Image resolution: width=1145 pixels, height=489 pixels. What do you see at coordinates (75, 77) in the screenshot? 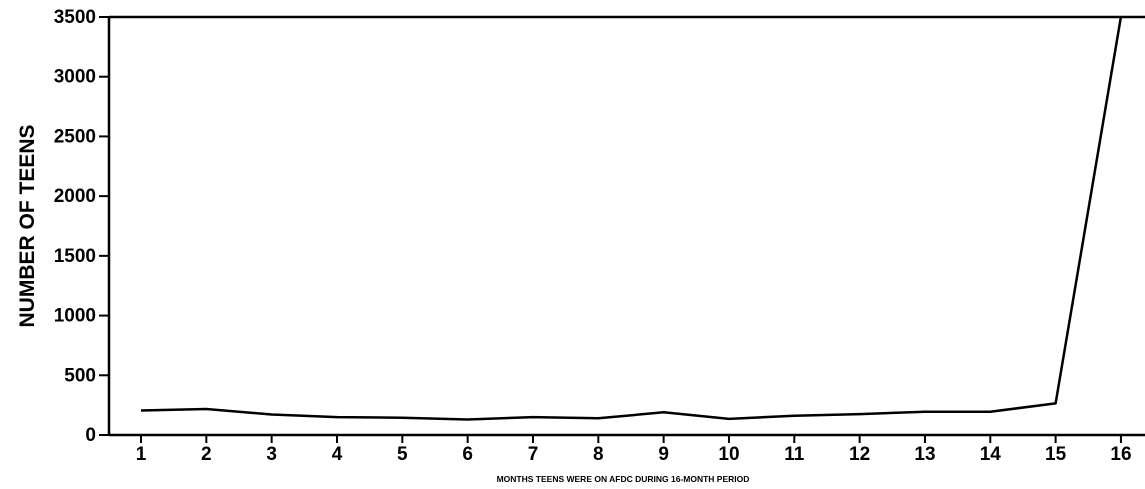
I see `y-tick-label: 3000` at bounding box center [75, 77].